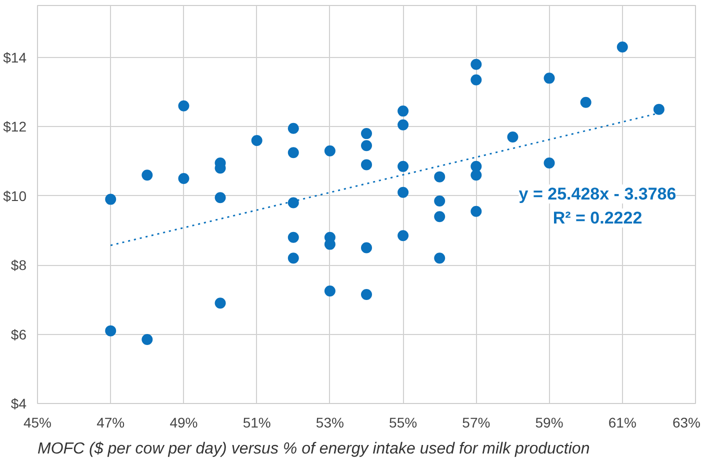 This screenshot has width=705, height=468. Describe the element at coordinates (18, 334) in the screenshot. I see `y-tick-label: $6` at that location.